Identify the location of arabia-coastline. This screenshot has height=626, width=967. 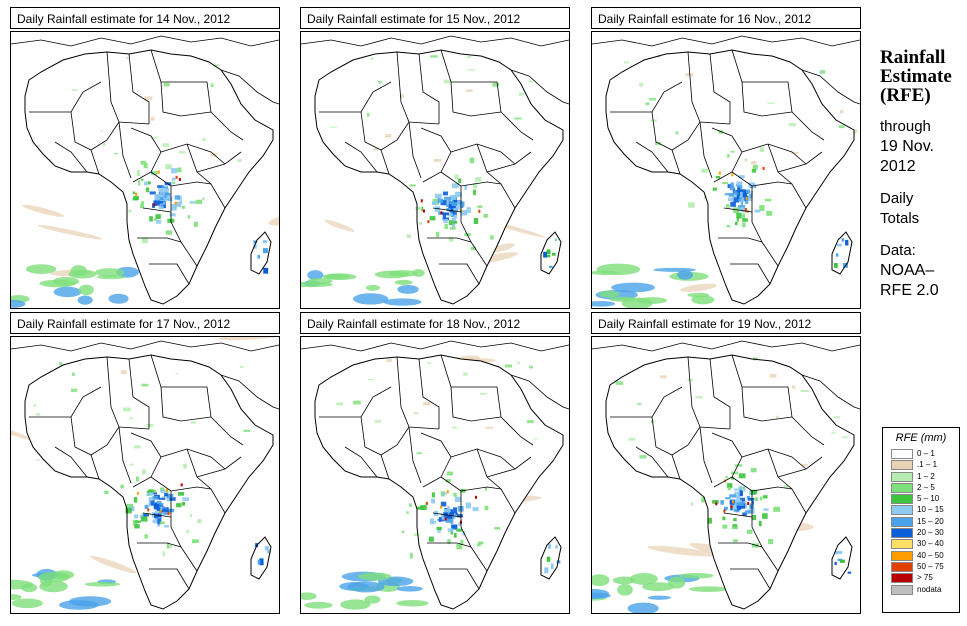
(539, 392).